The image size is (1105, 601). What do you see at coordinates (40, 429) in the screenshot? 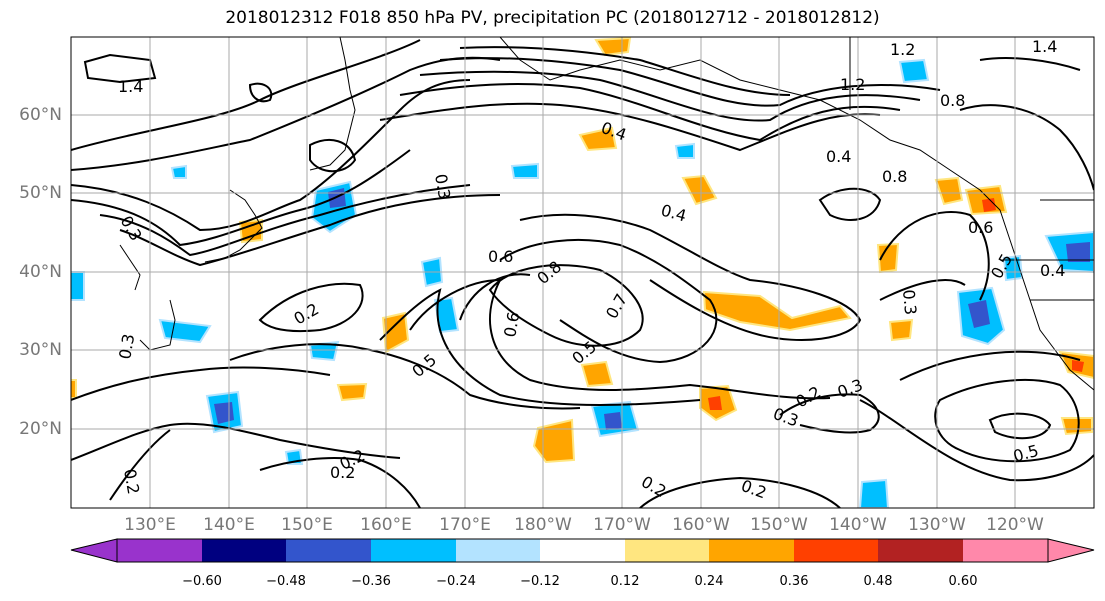
I see `lat-label: 20°N` at bounding box center [40, 429].